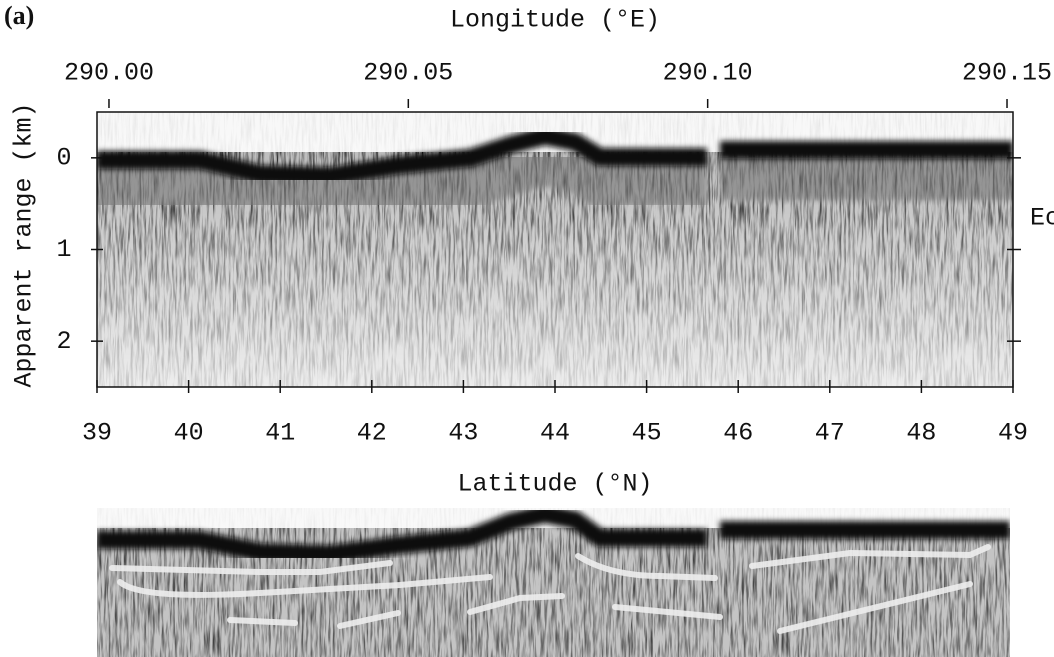 This screenshot has width=1054, height=657. I want to click on x-tick-label: 42, so click(372, 433).